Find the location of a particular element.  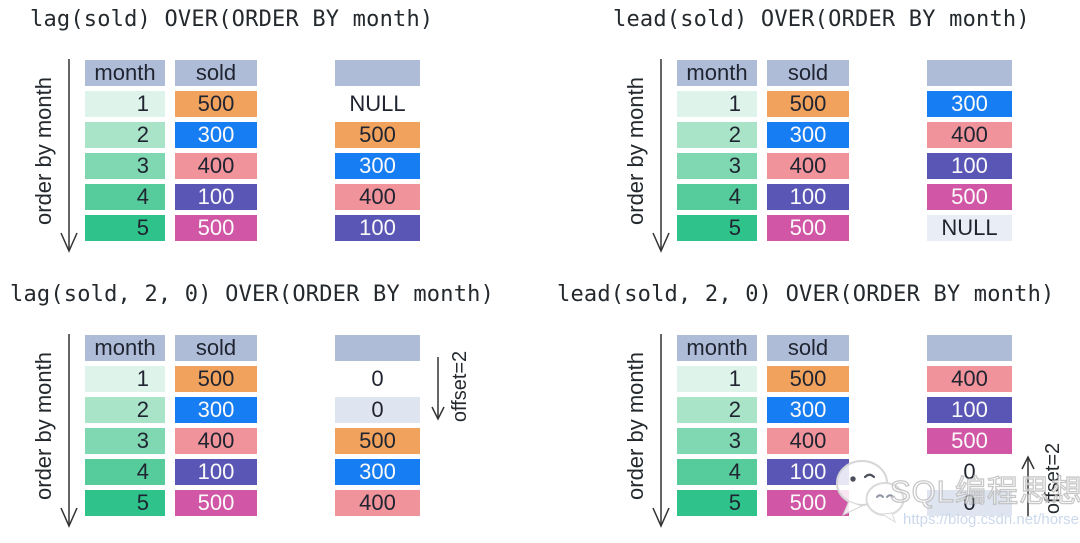

quadrant-title-lead-offset: lead(sold, 2, 0) OVER(ORDER BY month) is located at coordinates (806, 294).